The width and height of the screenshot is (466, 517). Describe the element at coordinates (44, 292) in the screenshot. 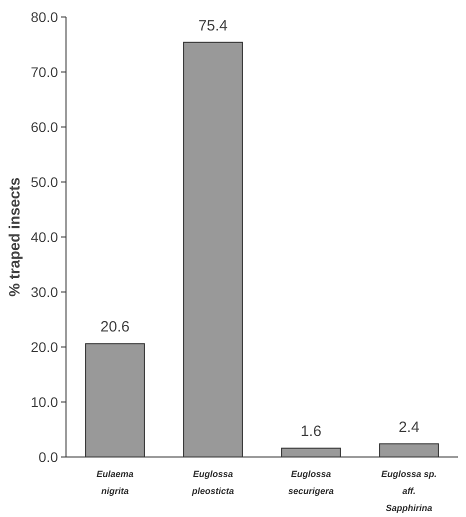

I see `y-tick-label: 30.0` at that location.